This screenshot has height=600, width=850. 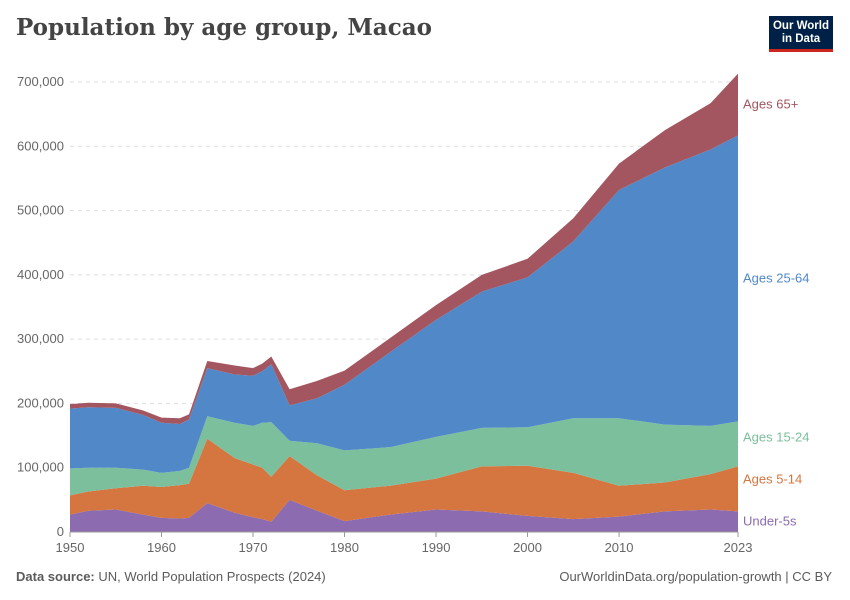 I want to click on x-tick-label: 2000, so click(x=527, y=547).